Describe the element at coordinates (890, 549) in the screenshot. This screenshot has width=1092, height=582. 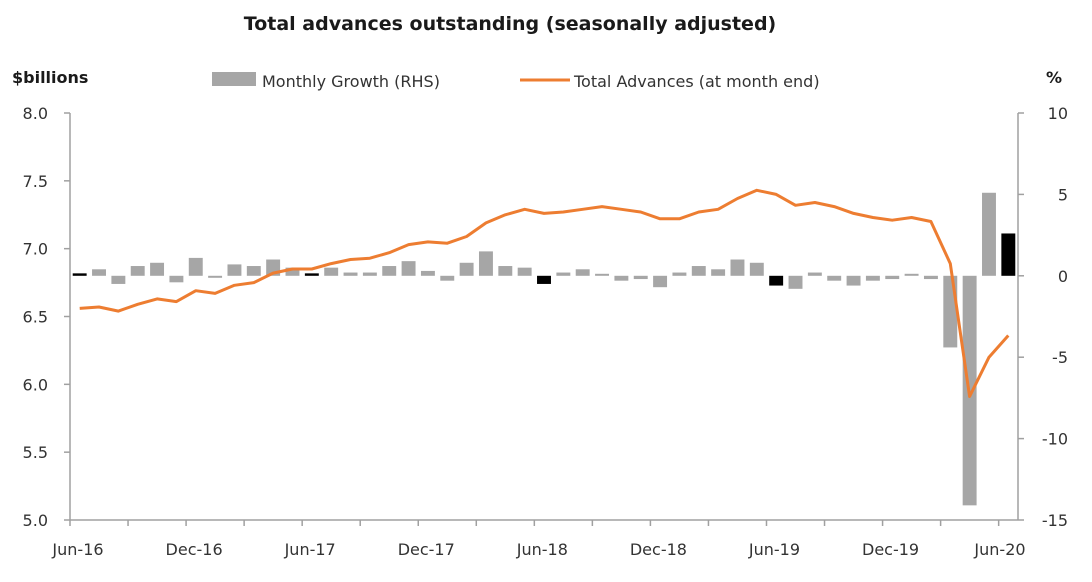
I see `x-tick-label: Dec-19` at that location.